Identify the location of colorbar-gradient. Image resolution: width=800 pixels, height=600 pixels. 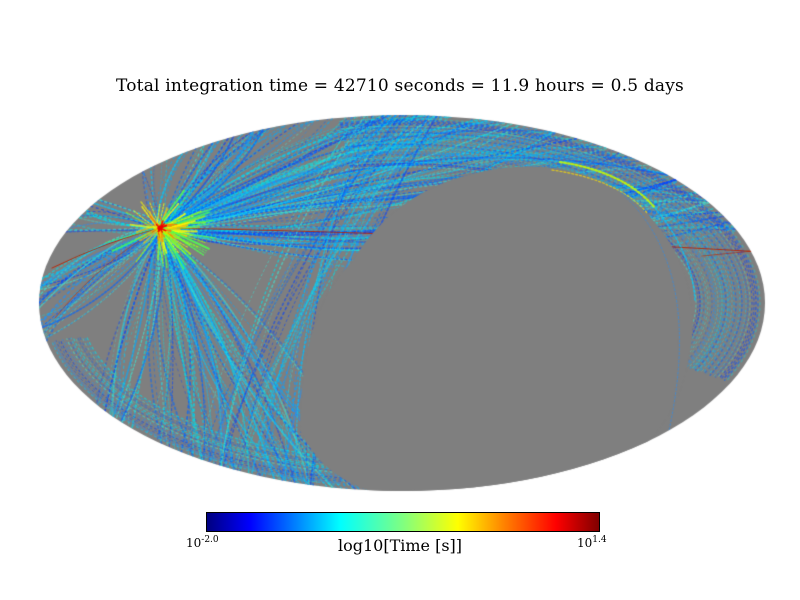
(403, 522).